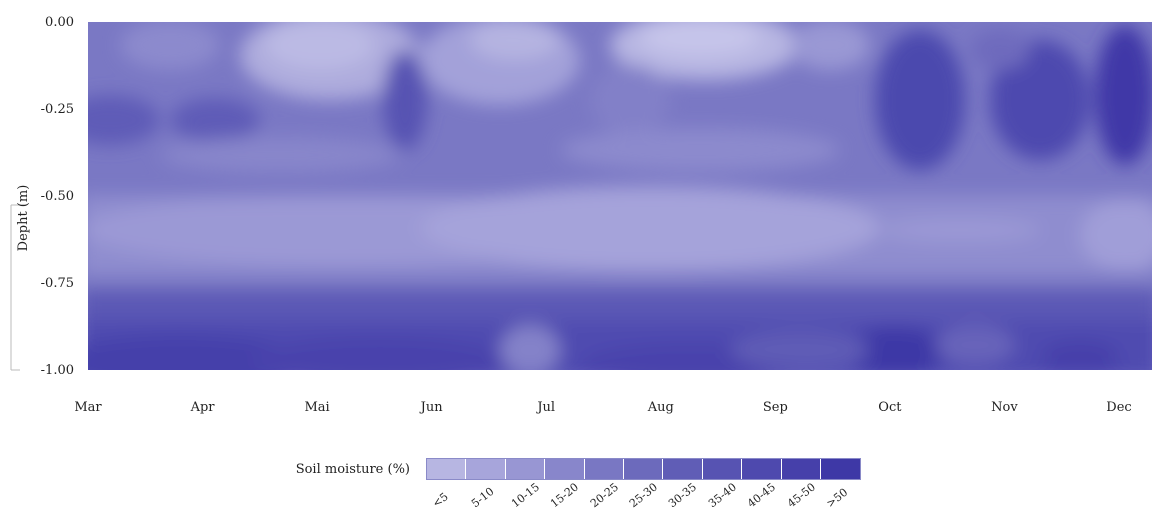  Describe the element at coordinates (59, 22) in the screenshot. I see `y-tick-label: 0.00` at that location.